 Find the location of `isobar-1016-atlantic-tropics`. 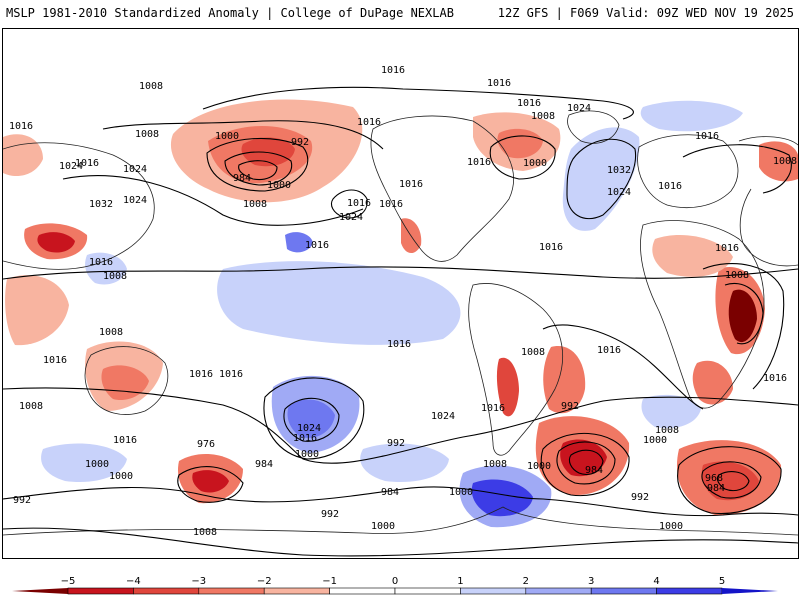

isobar-1016-atlantic-tropics is located at coordinates (623, 367).